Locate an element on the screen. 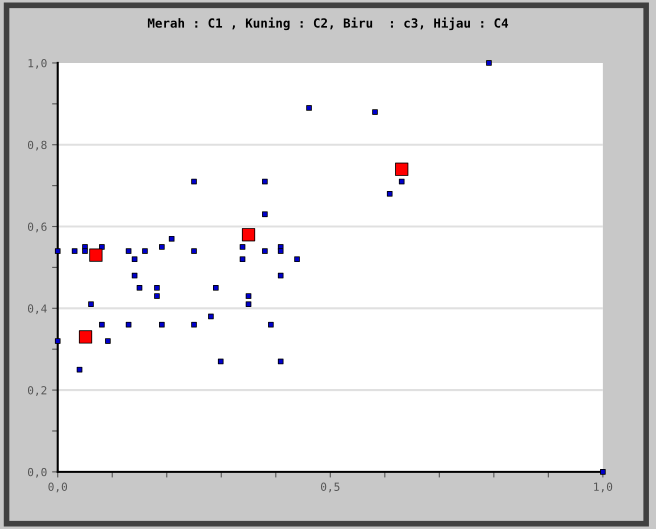  x-tick-label: 0,5 is located at coordinates (330, 487).